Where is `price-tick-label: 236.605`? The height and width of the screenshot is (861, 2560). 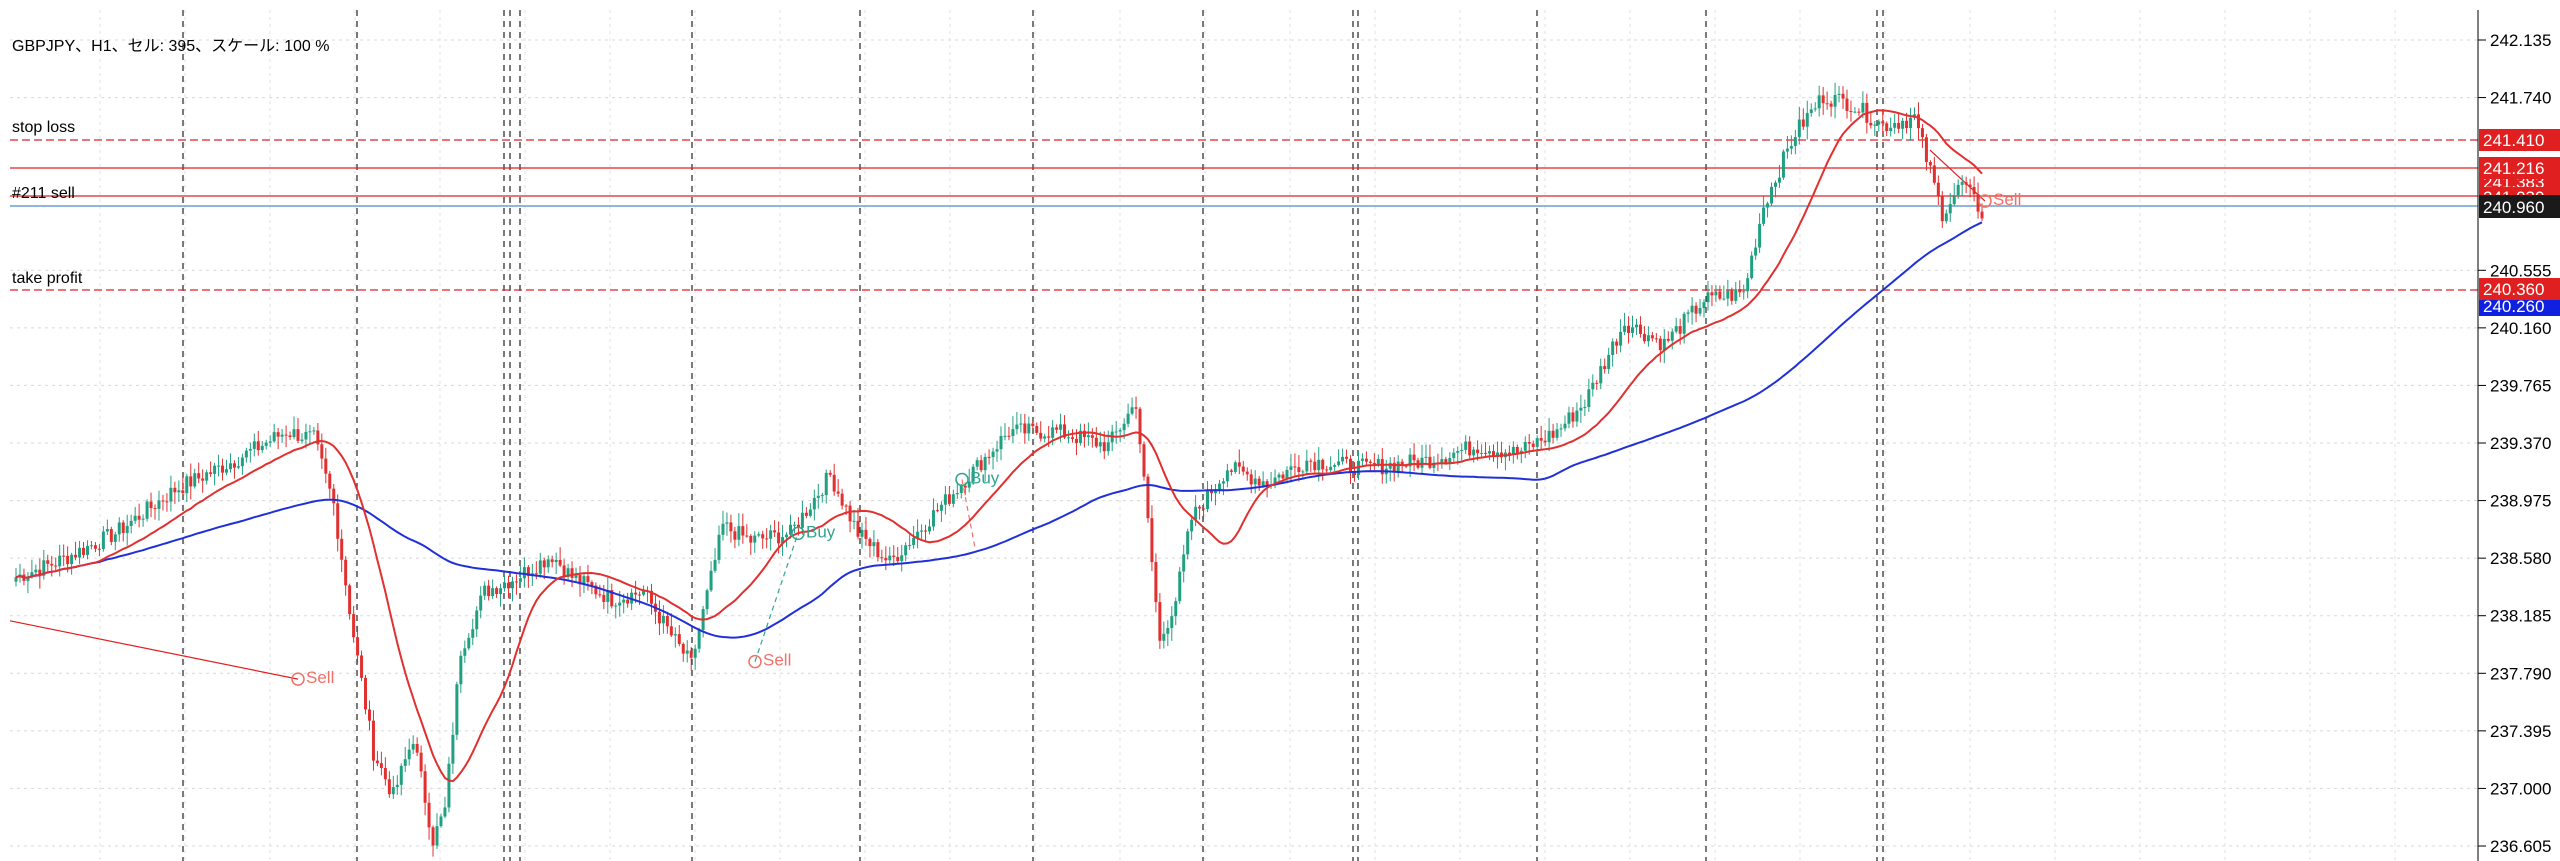
price-tick-label: 236.605 is located at coordinates (2520, 846).